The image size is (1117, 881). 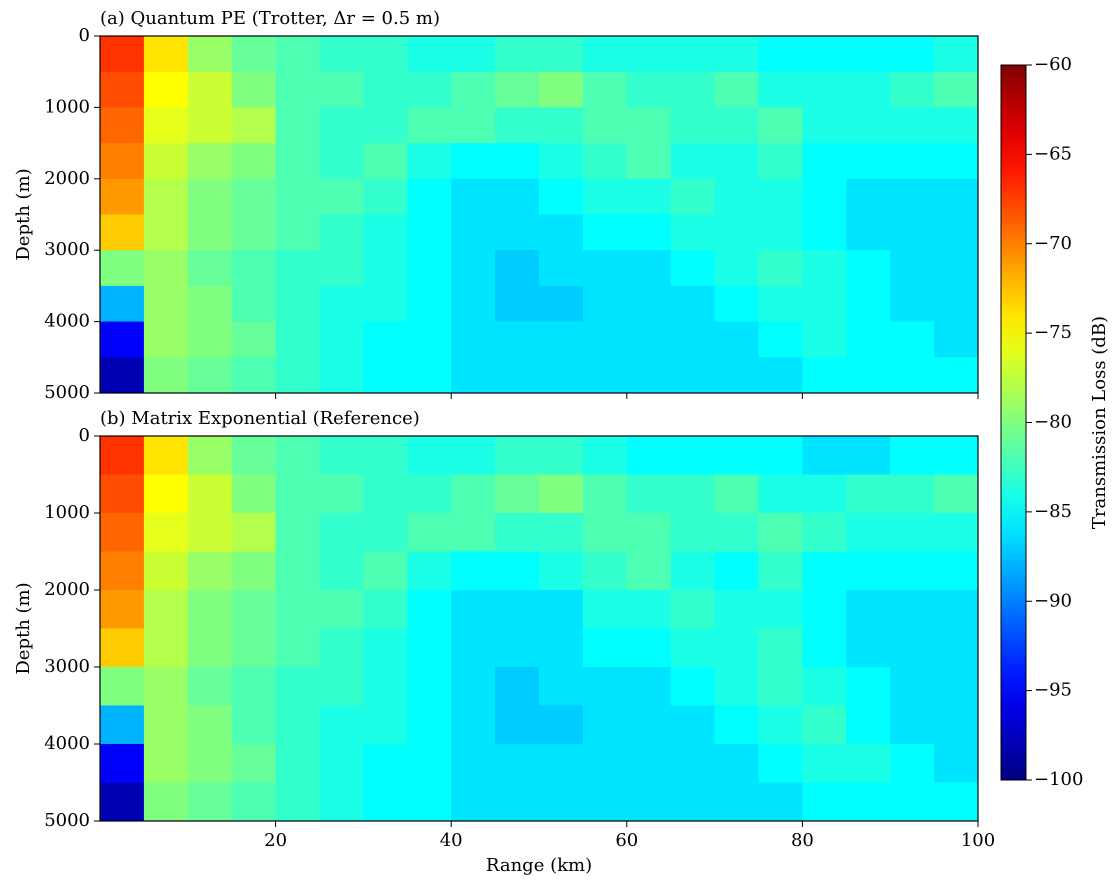 What do you see at coordinates (84, 435) in the screenshot?
I see `y-tick-label: 0` at bounding box center [84, 435].